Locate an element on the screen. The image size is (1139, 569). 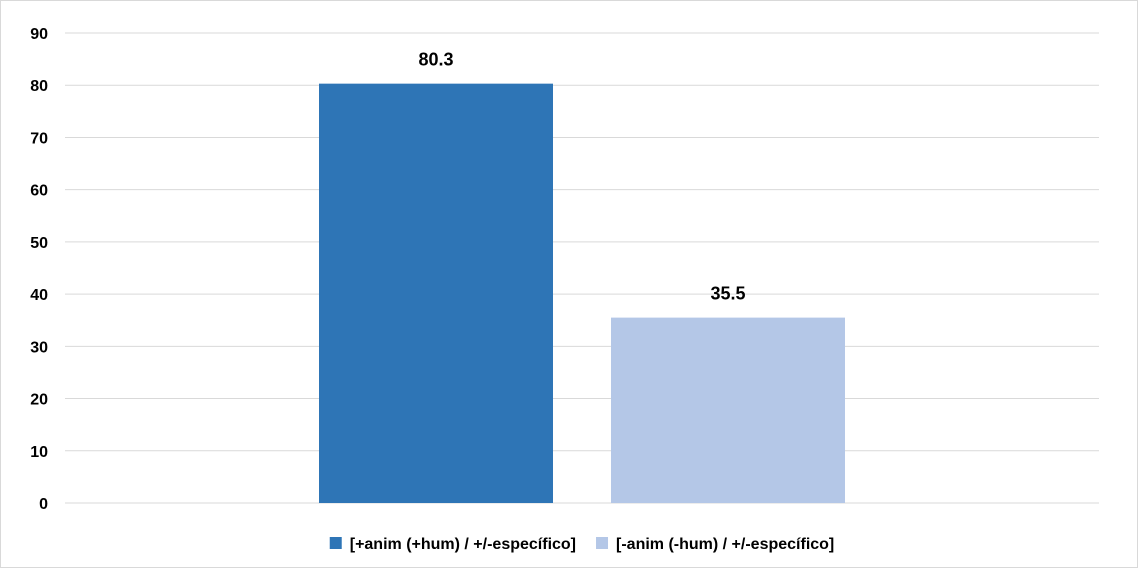
y-axis-ticks: 0 10 20 30 40 50 60 70 80 90 is located at coordinates (39, 269).